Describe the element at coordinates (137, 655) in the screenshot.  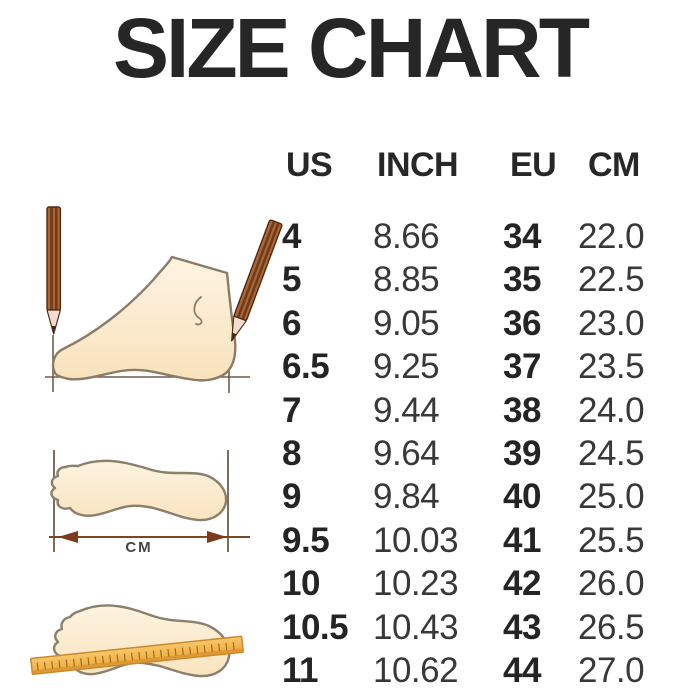
I see `ruler-icon` at that location.